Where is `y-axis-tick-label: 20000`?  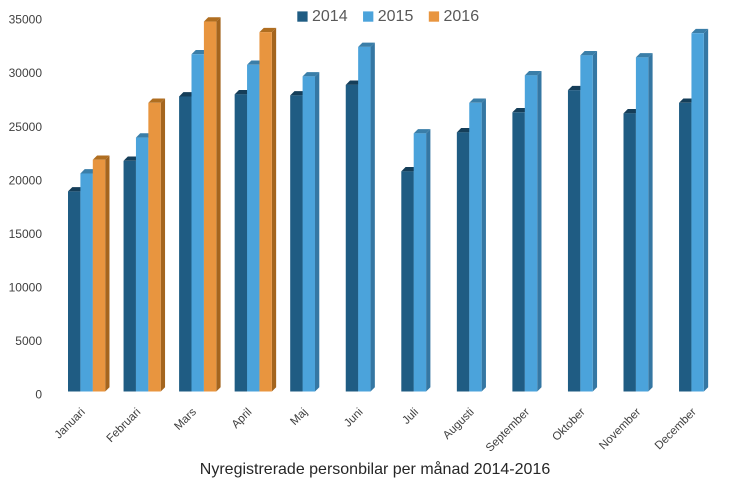
y-axis-tick-label: 20000 is located at coordinates (26, 180).